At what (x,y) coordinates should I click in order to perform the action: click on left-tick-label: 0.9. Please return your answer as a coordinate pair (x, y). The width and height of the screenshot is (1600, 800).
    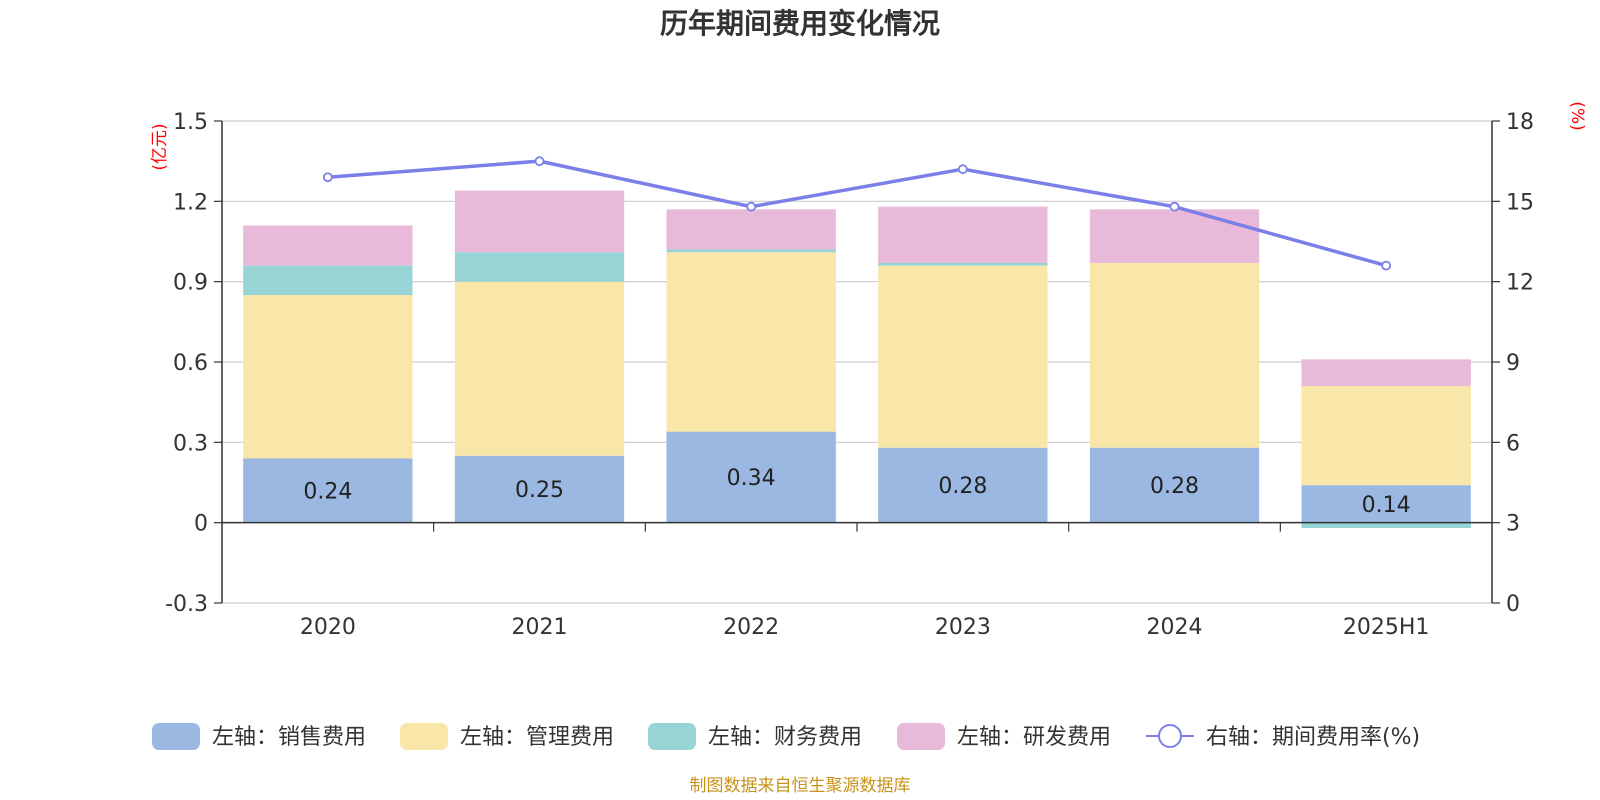
    Looking at the image, I should click on (190, 283).